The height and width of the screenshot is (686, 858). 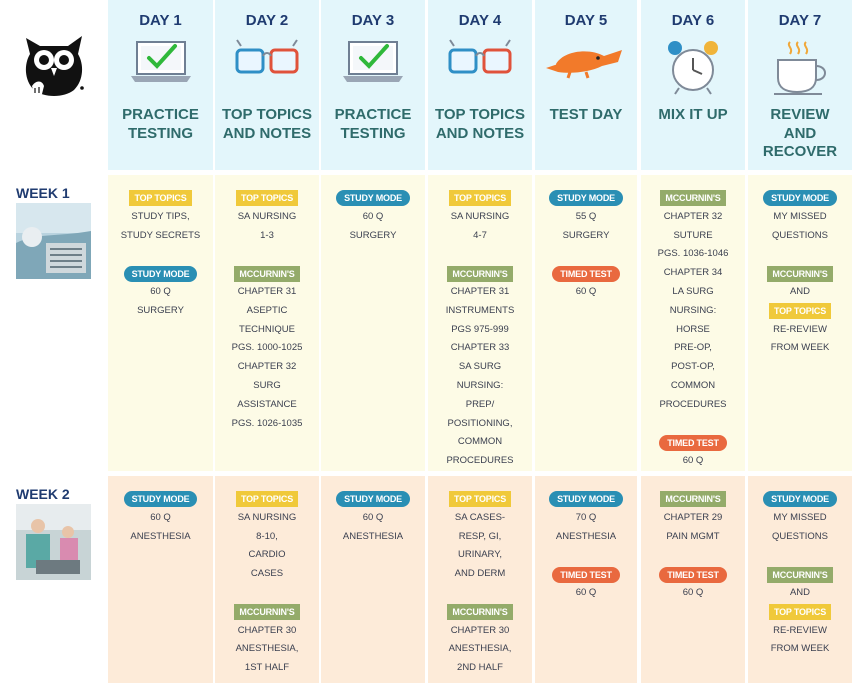 What do you see at coordinates (267, 536) in the screenshot?
I see `task-text: 8-10,` at bounding box center [267, 536].